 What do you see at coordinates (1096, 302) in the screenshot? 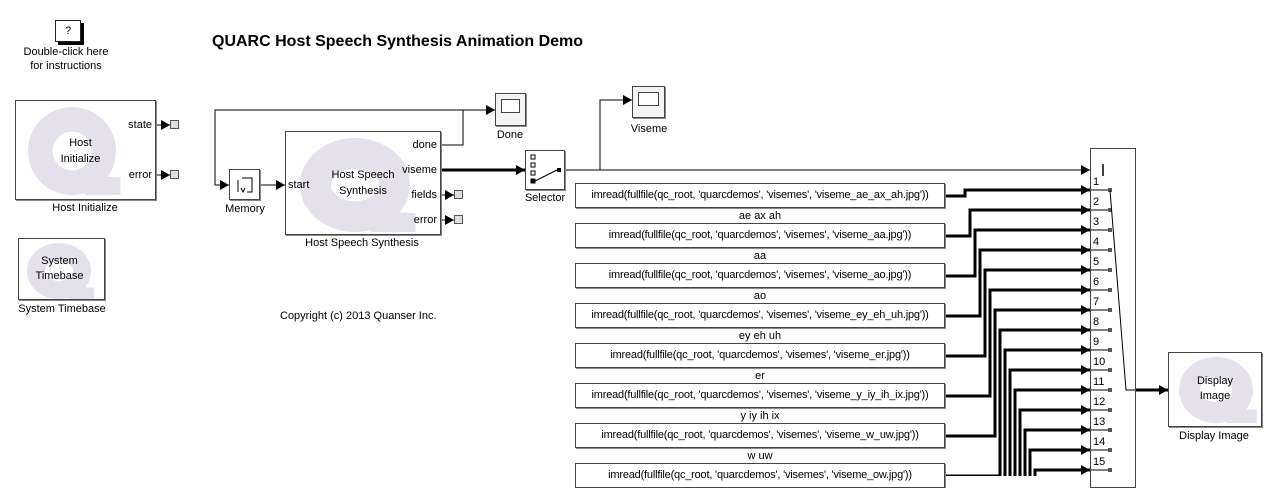
I see `switch-port-number: 7` at bounding box center [1096, 302].